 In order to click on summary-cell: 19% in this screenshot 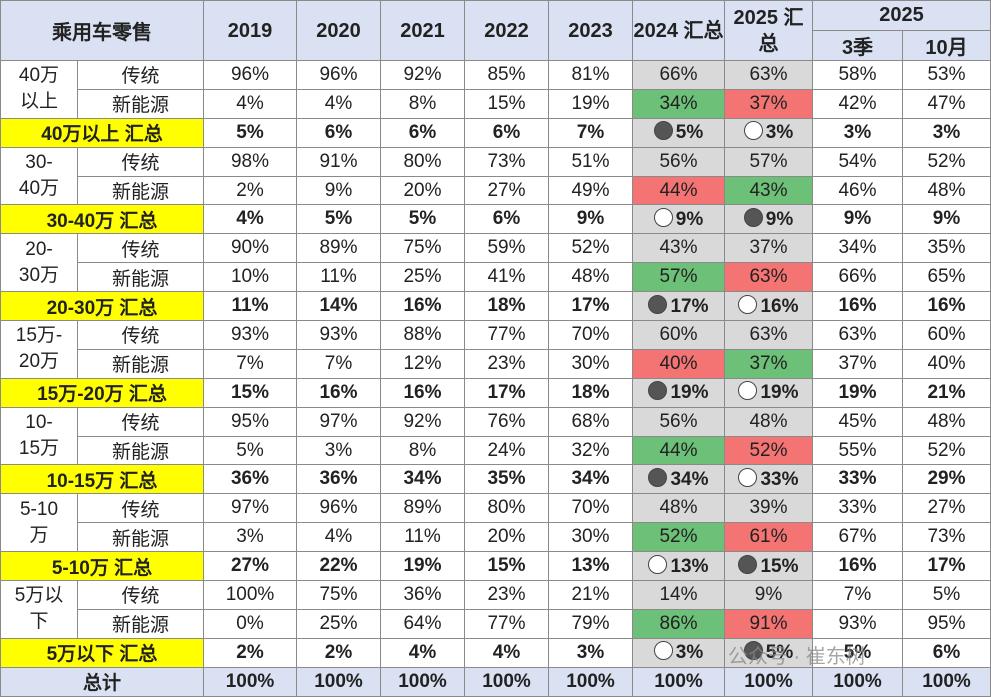, I will do `click(768, 392)`.